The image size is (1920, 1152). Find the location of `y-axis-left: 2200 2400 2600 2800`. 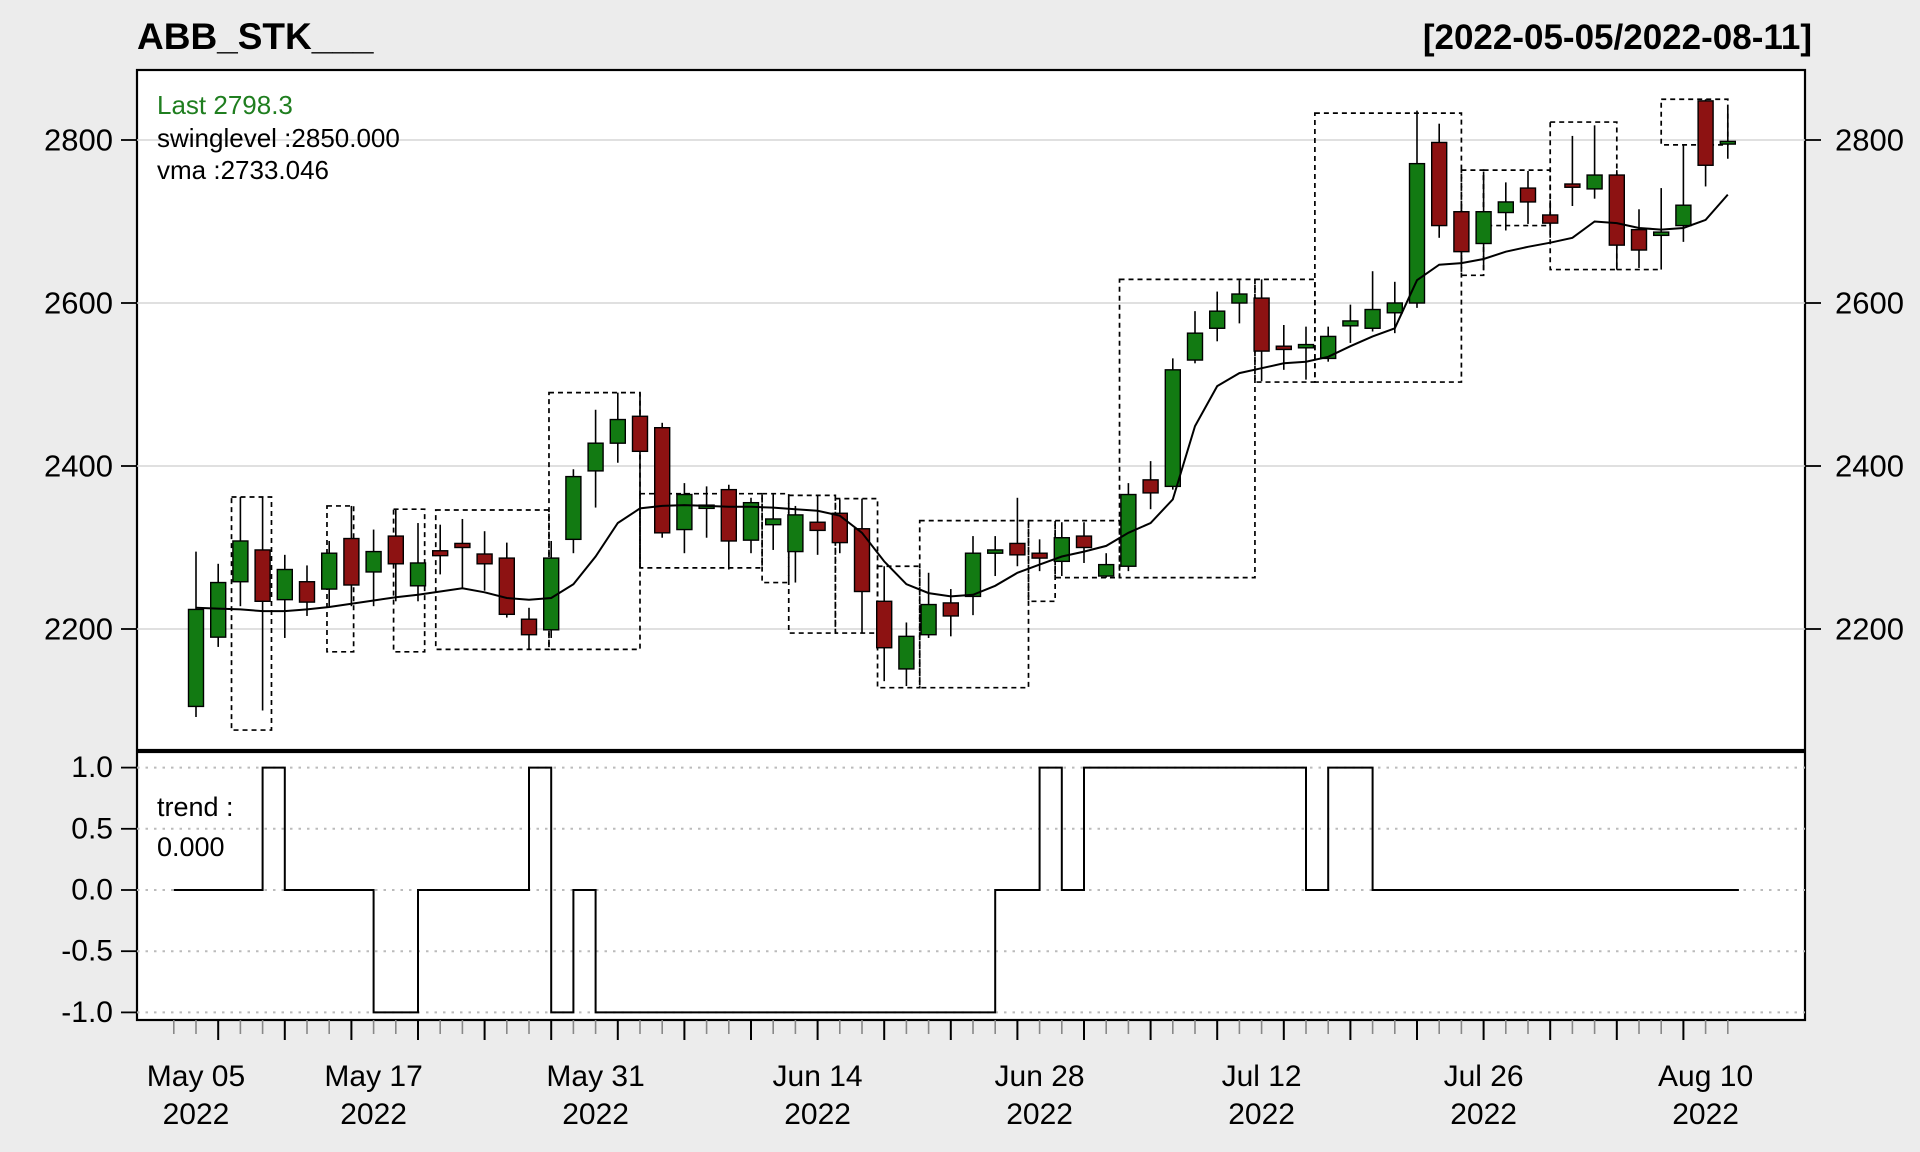

y-axis-left: 2200 2400 2600 2800 is located at coordinates (90, 385).